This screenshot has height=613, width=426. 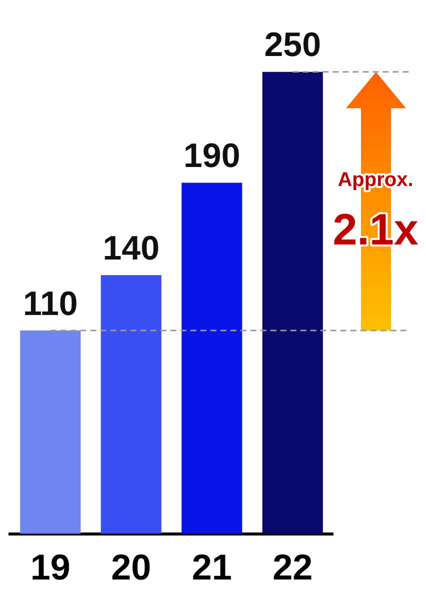 I want to click on x-tick-label: 19, so click(x=50, y=567).